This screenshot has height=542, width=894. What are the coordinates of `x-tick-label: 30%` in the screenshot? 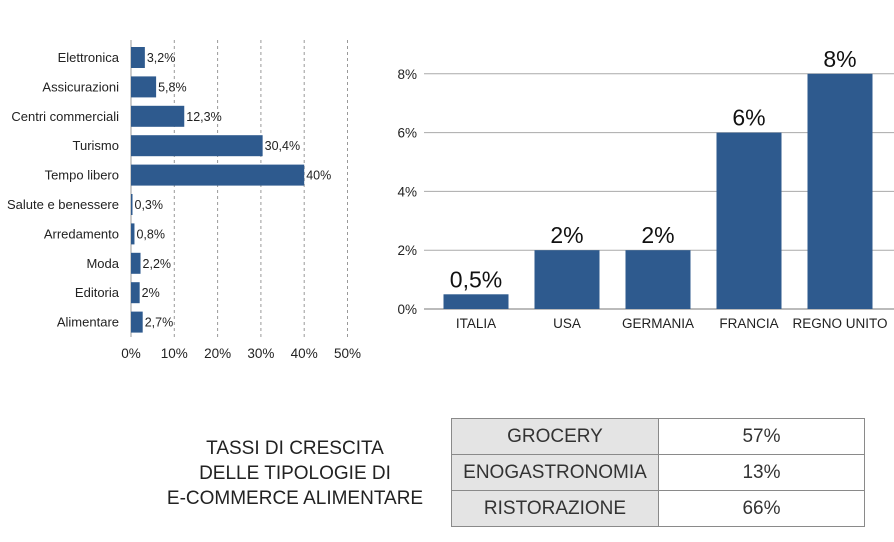 It's located at (260, 353).